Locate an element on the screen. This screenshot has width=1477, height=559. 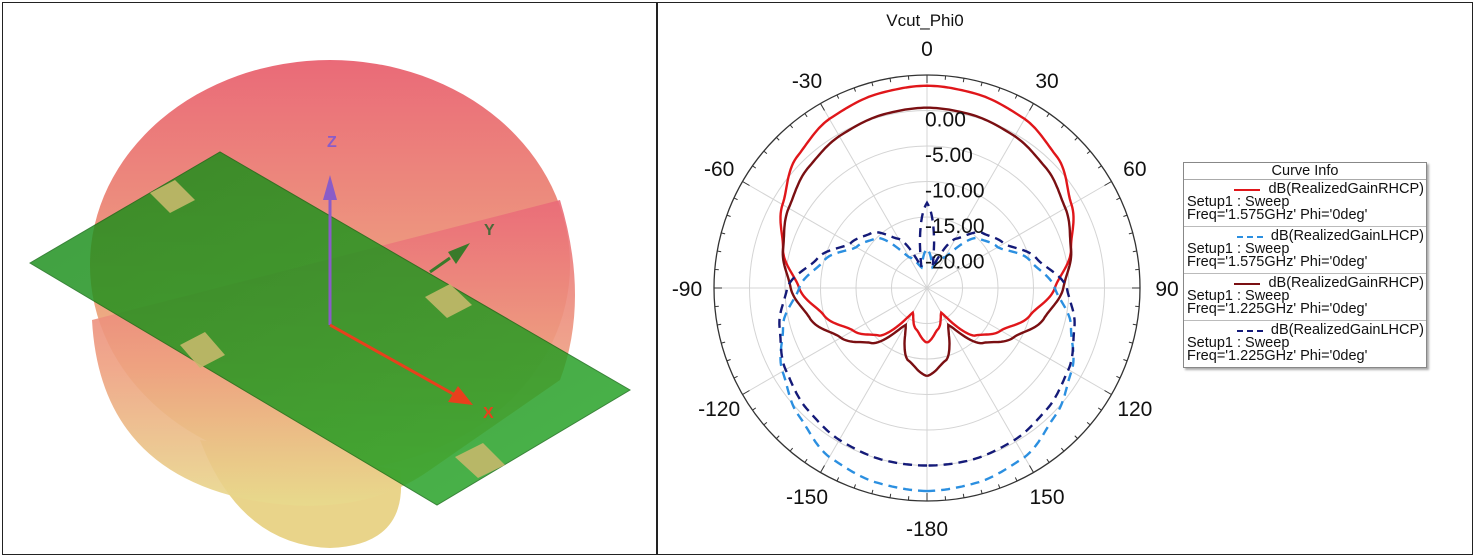
z-axis-label: Z is located at coordinates (332, 142).